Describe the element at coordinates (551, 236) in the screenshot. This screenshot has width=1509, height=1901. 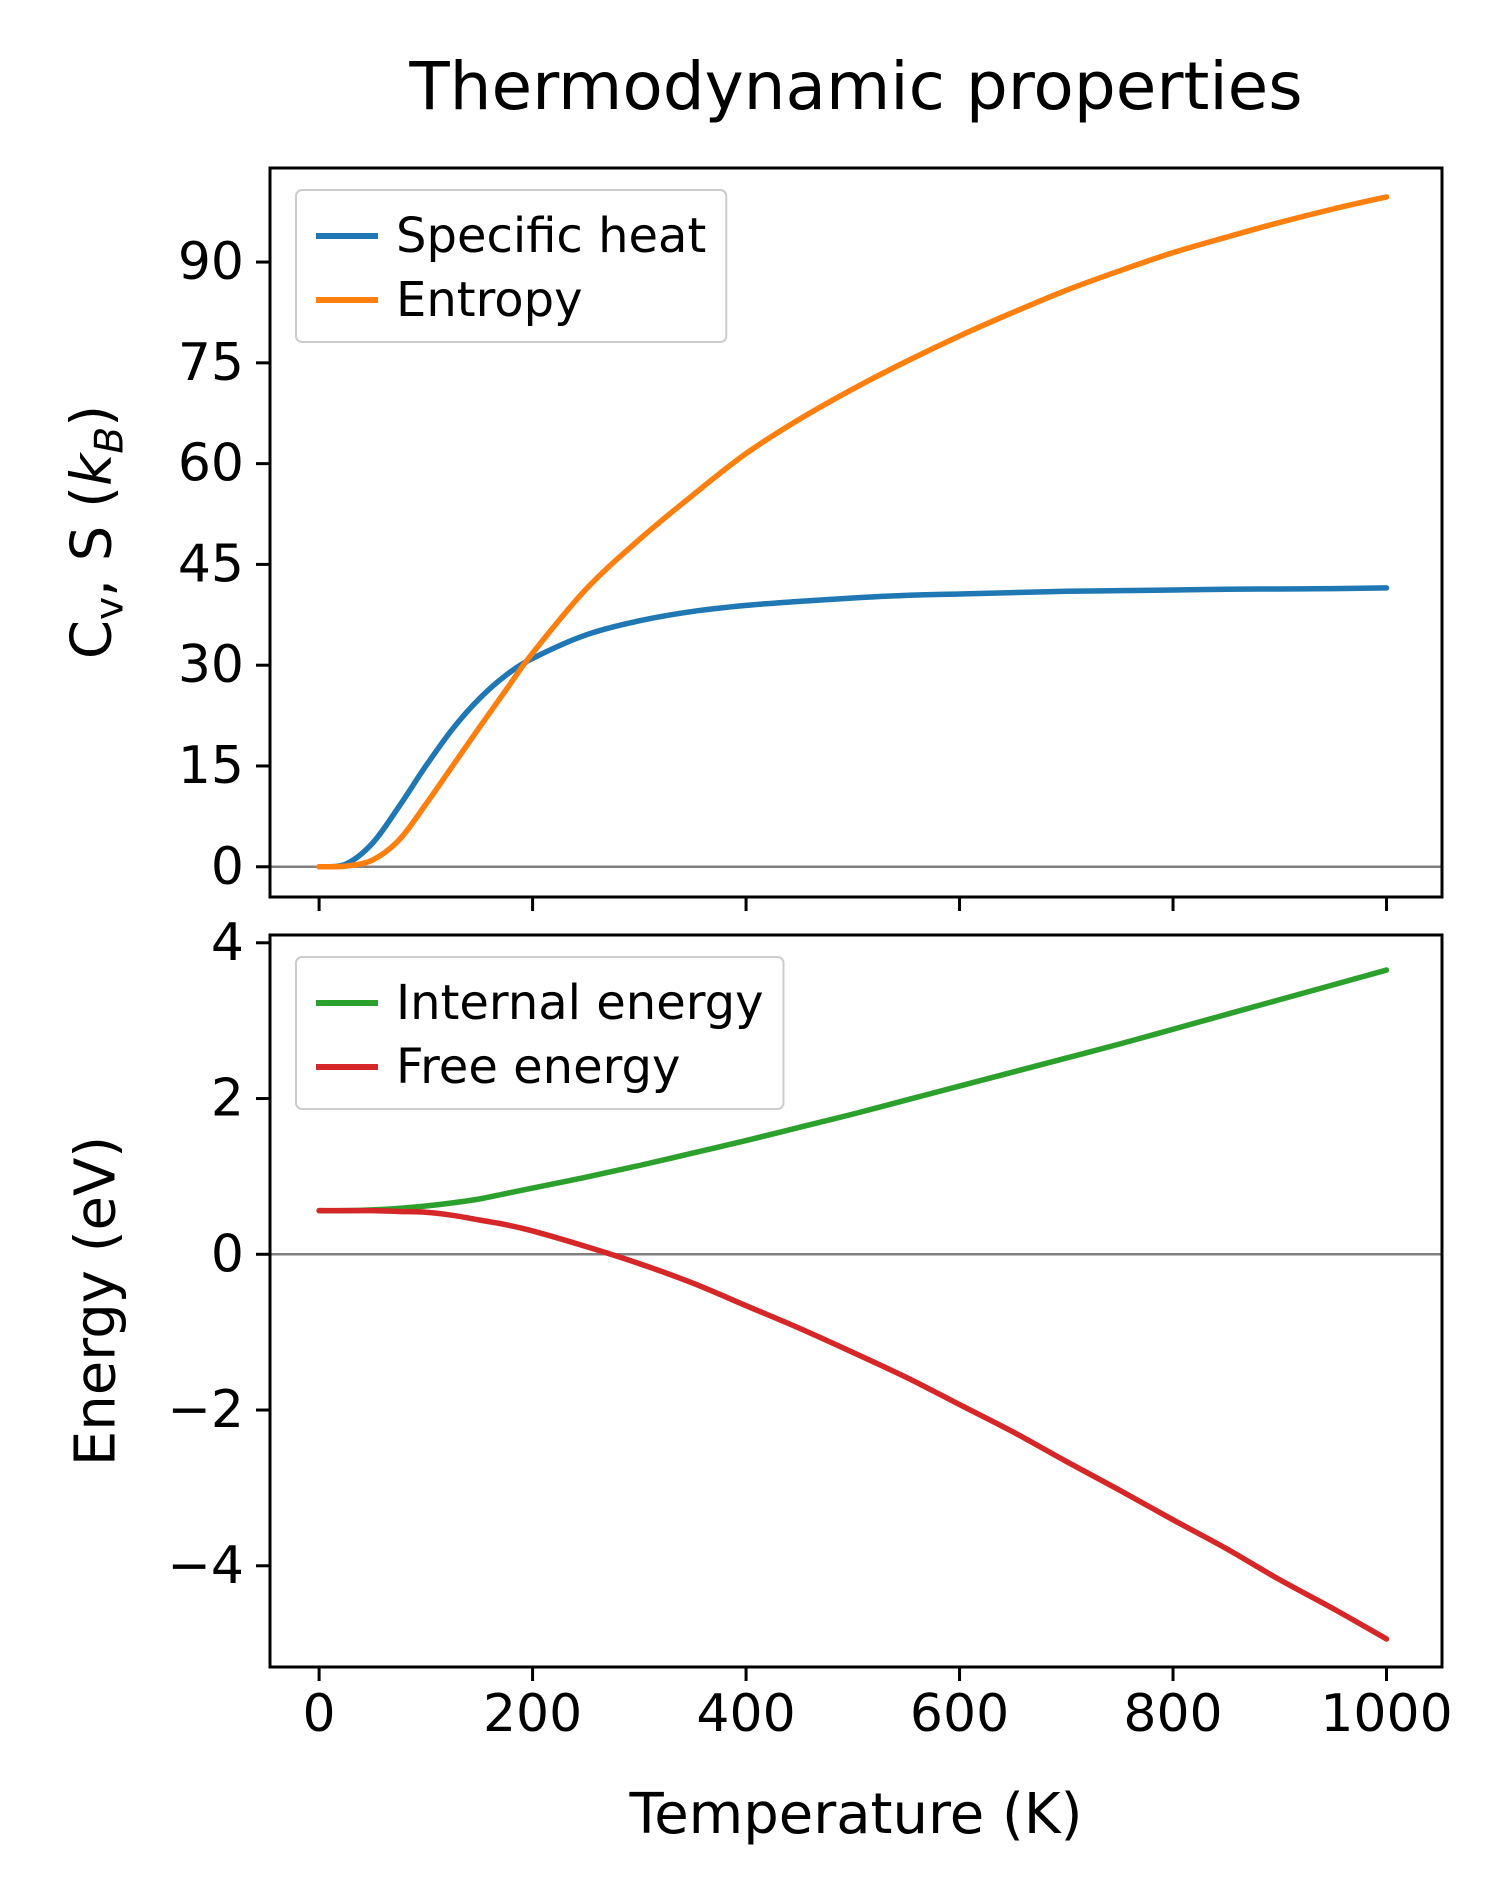
I see `legend-label-specific-heat: Specific heat` at that location.